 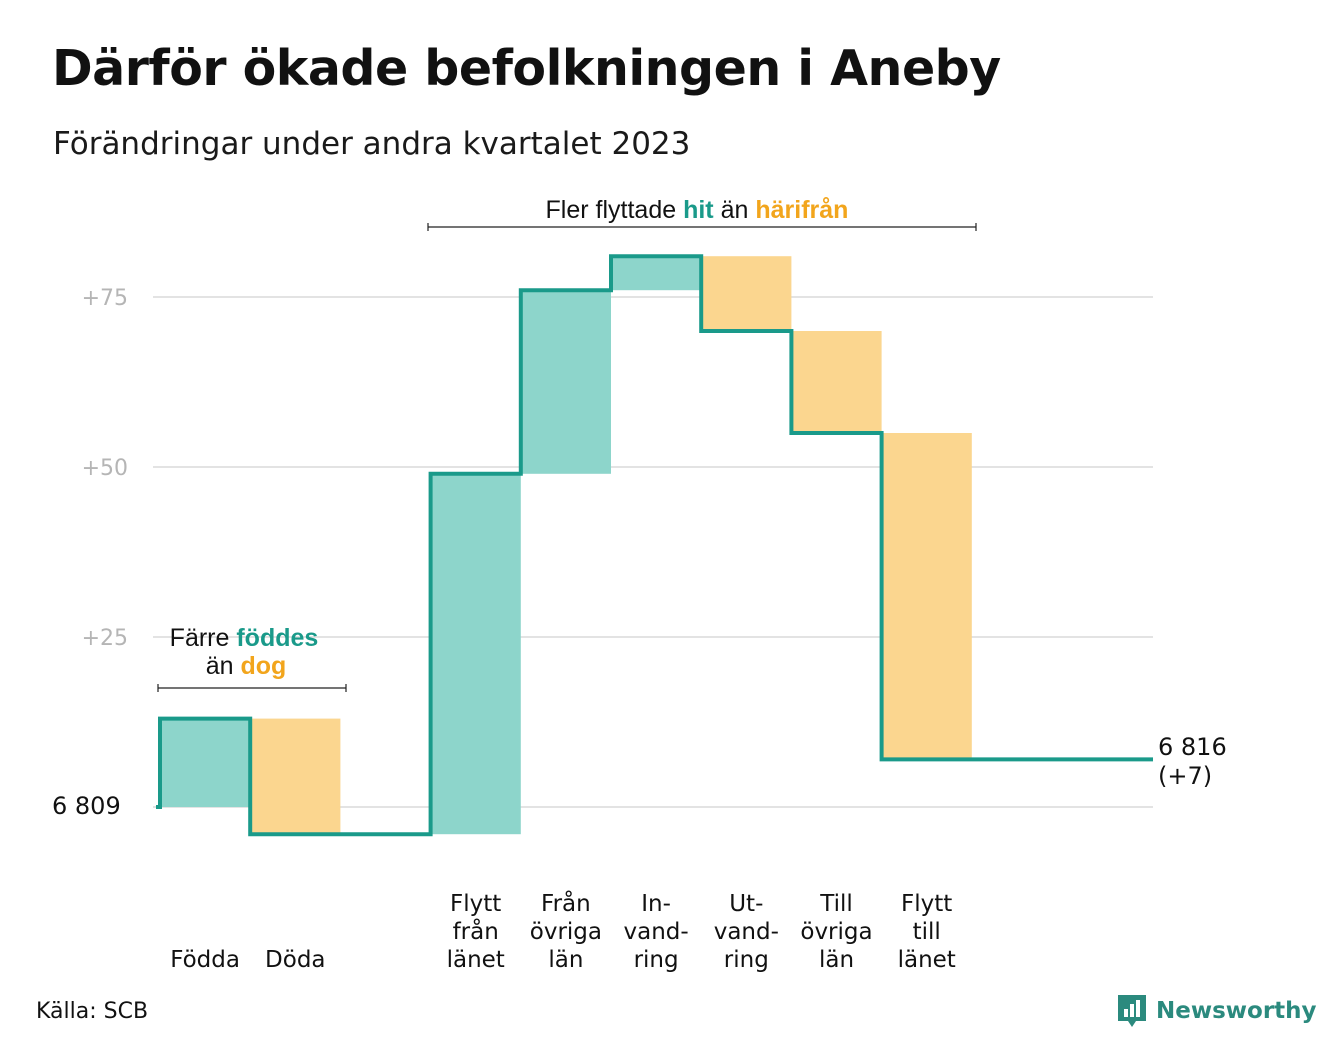 What do you see at coordinates (105, 298) in the screenshot?
I see `y-tick-label: +75` at bounding box center [105, 298].